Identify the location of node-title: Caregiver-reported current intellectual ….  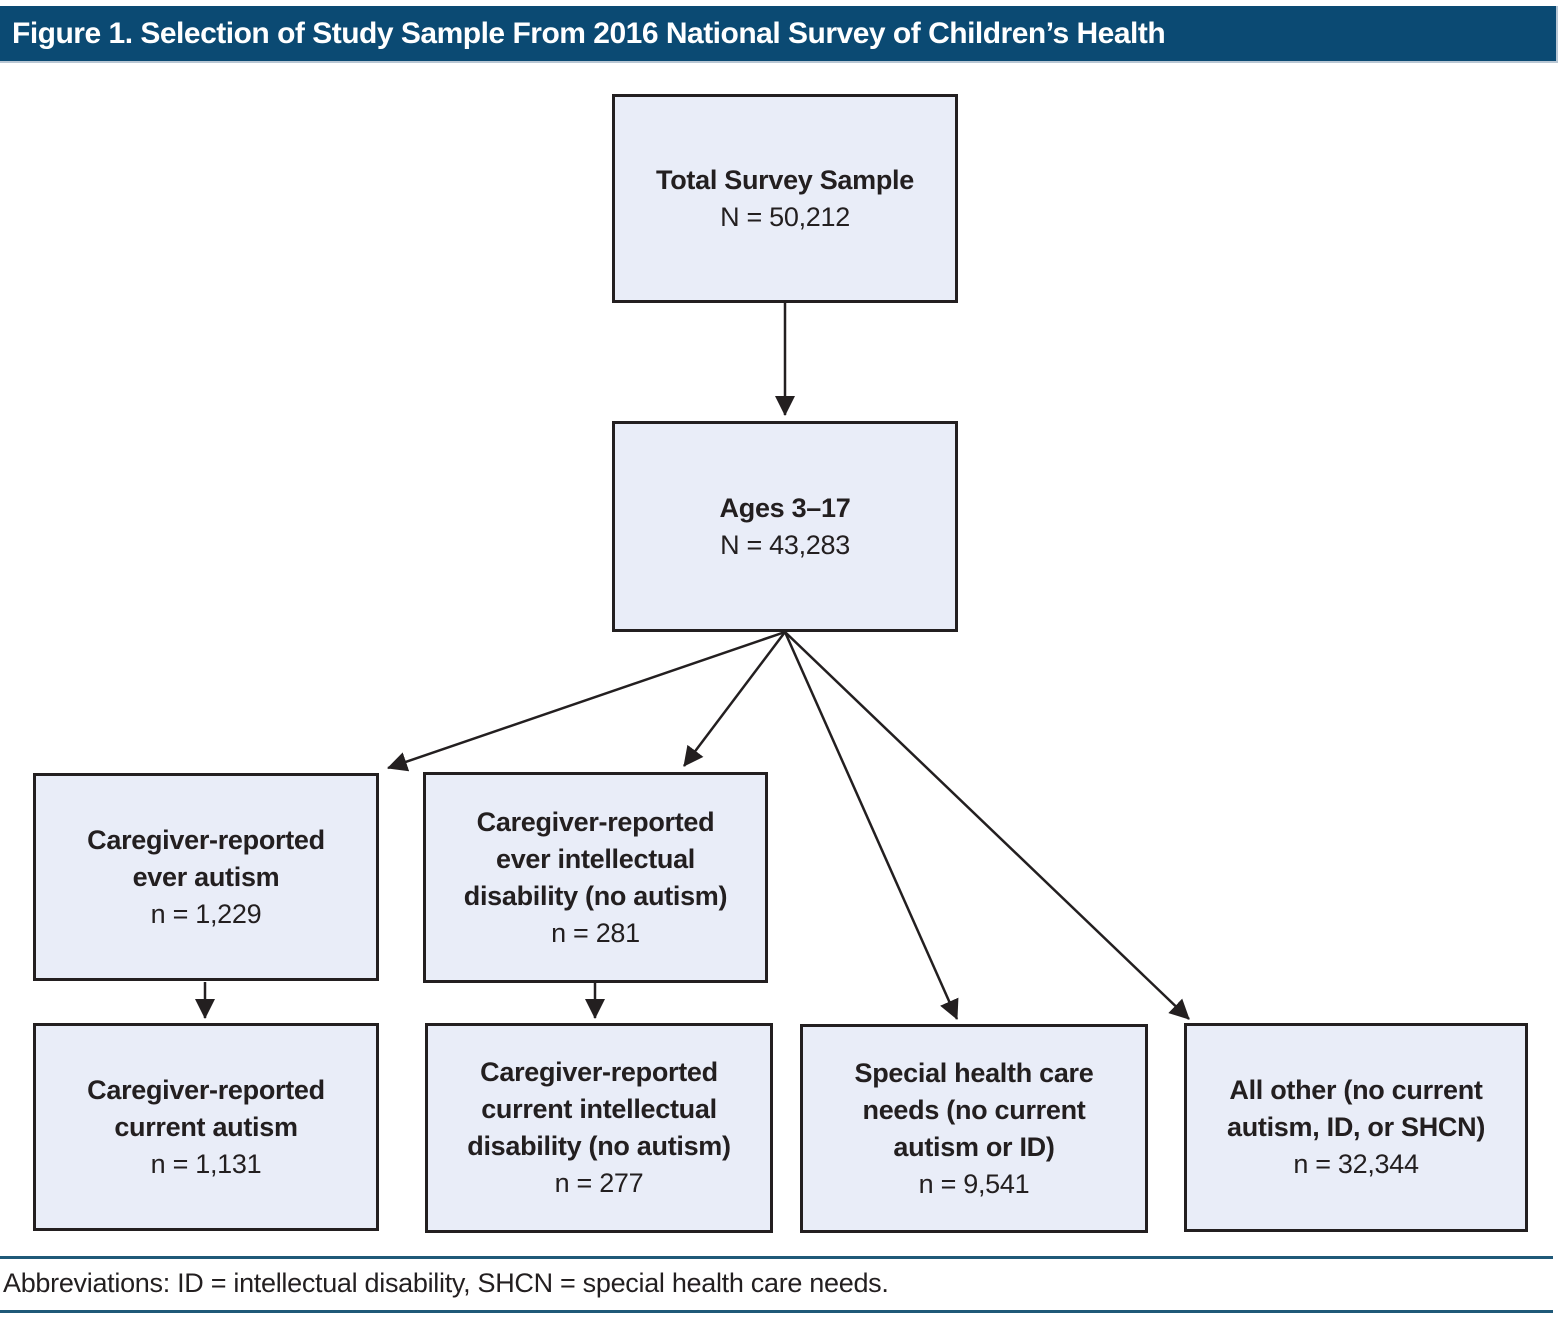
(599, 1109).